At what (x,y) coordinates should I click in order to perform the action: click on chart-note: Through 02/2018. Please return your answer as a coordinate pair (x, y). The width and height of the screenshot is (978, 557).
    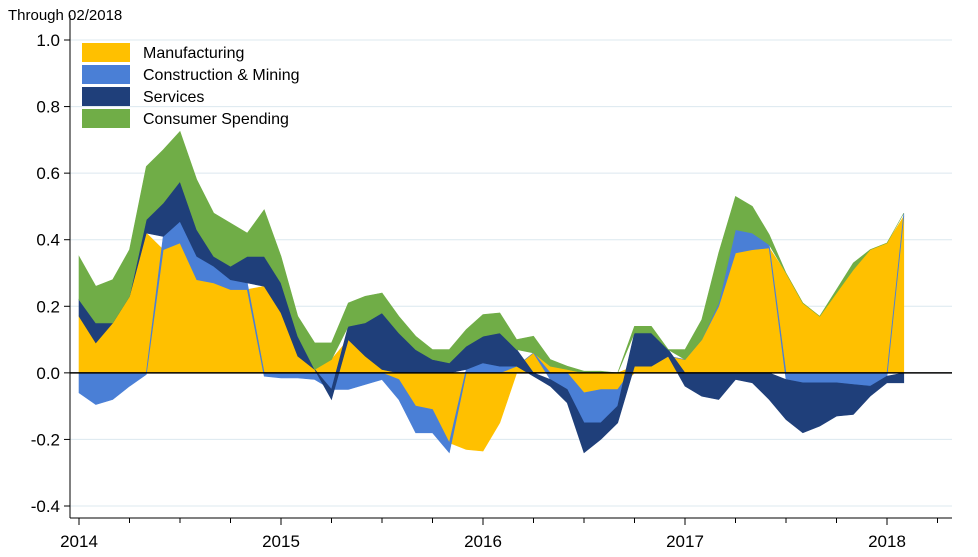
    Looking at the image, I should click on (65, 15).